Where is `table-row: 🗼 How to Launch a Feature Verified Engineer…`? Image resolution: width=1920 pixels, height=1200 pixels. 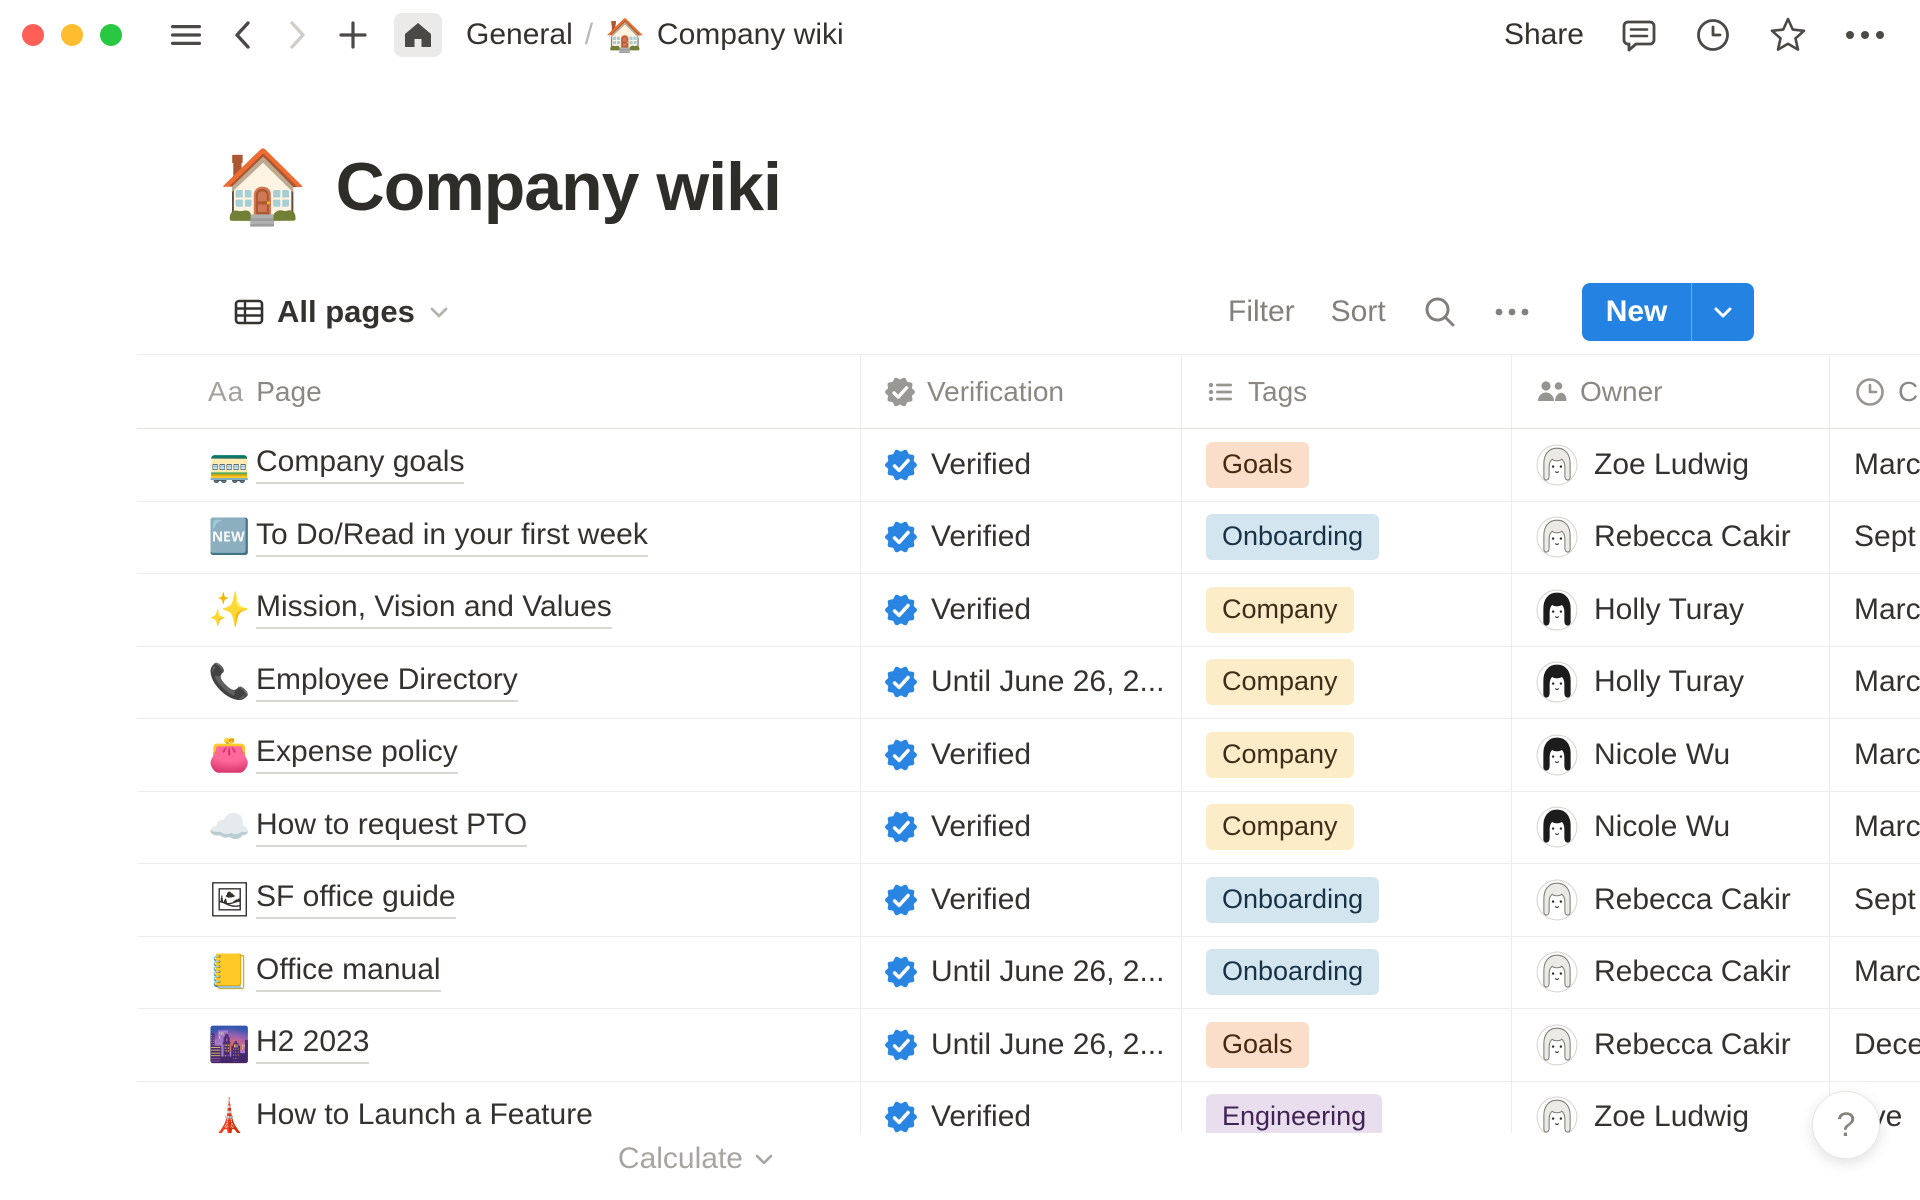
table-row: 🗼 How to Launch a Feature Verified Engineer… is located at coordinates (1028, 1107).